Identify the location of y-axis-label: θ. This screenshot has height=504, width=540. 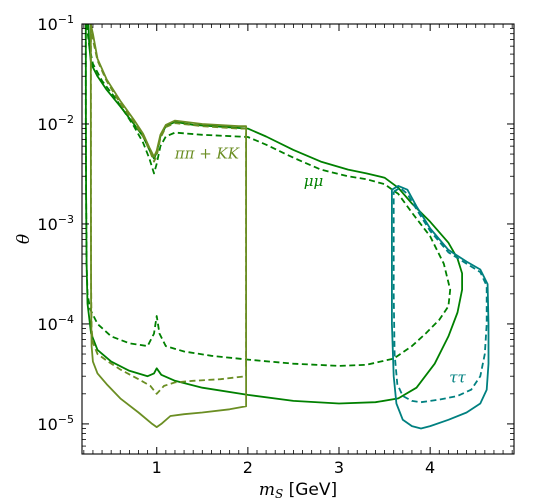
(24, 239).